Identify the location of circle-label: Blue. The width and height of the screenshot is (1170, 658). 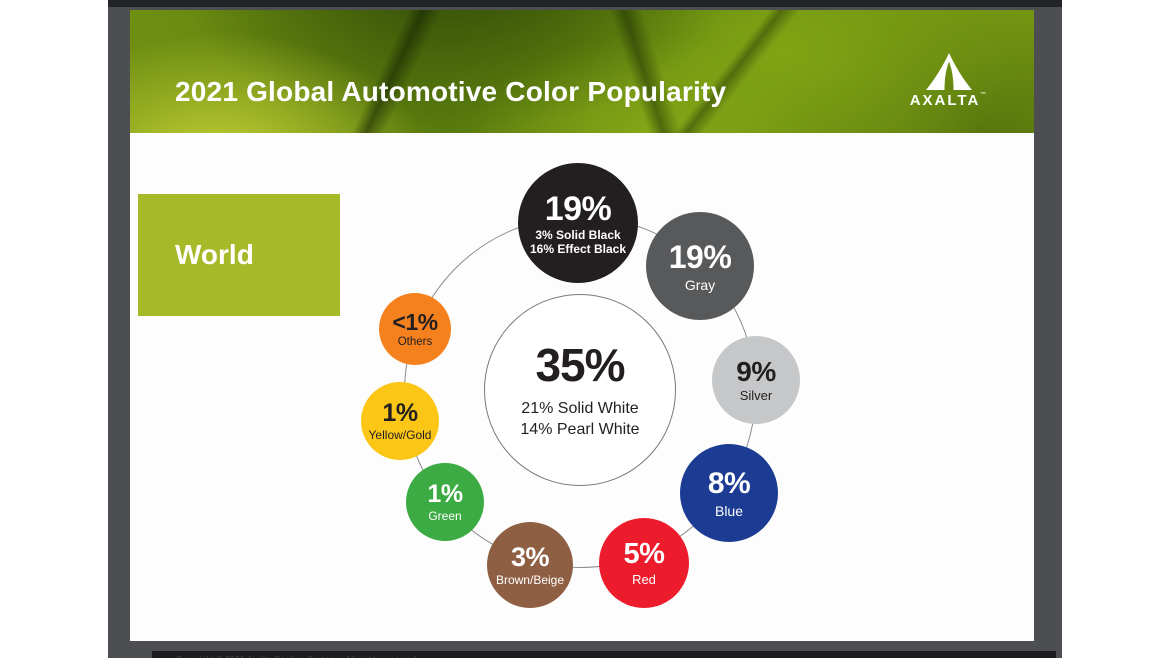
(729, 510).